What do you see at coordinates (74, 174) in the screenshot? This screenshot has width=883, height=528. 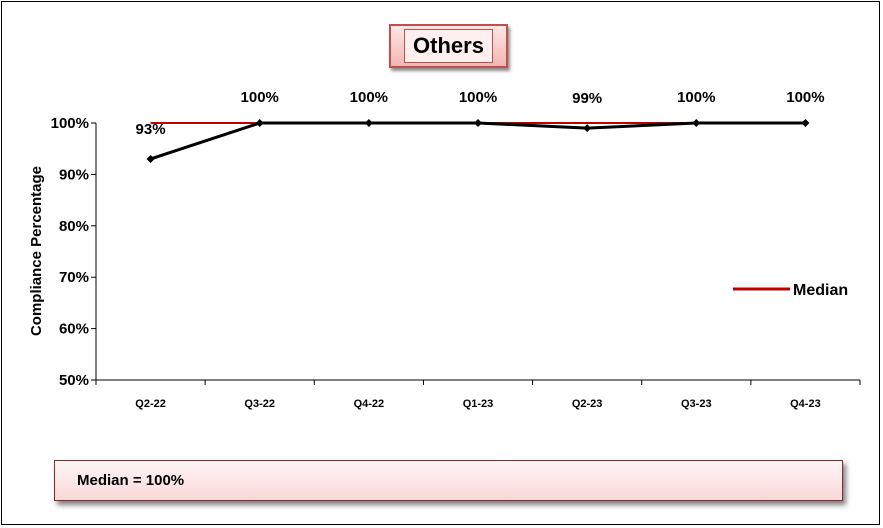 I see `y-tick-label: 90%` at bounding box center [74, 174].